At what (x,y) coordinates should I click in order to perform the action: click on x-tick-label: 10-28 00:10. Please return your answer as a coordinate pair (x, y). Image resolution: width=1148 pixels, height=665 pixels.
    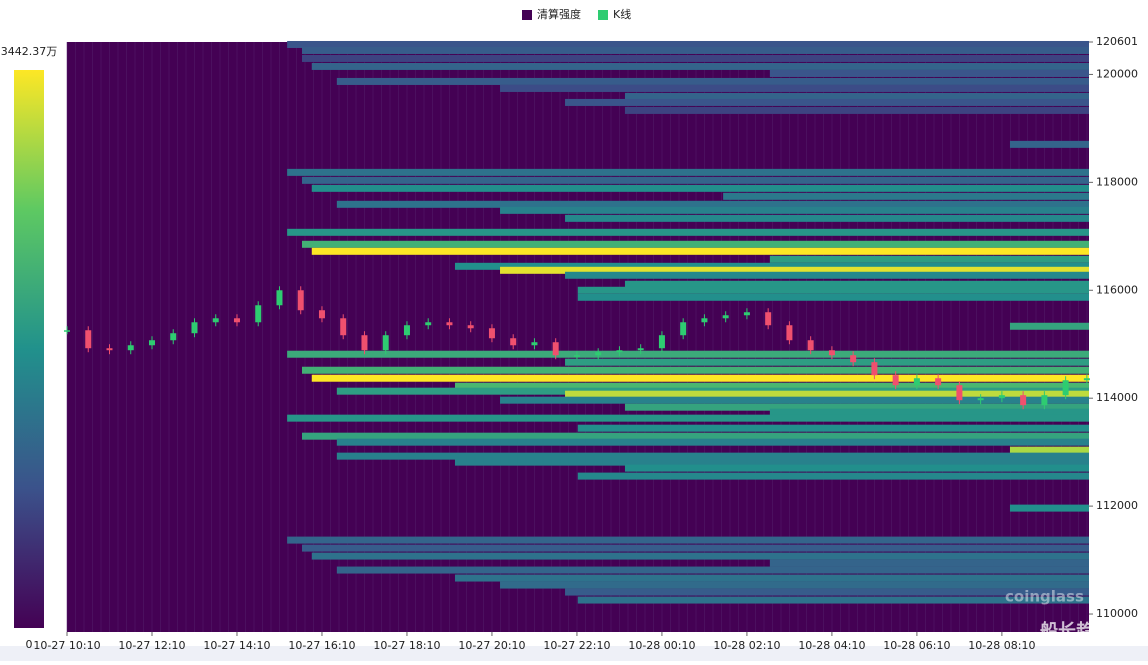
    Looking at the image, I should click on (661, 645).